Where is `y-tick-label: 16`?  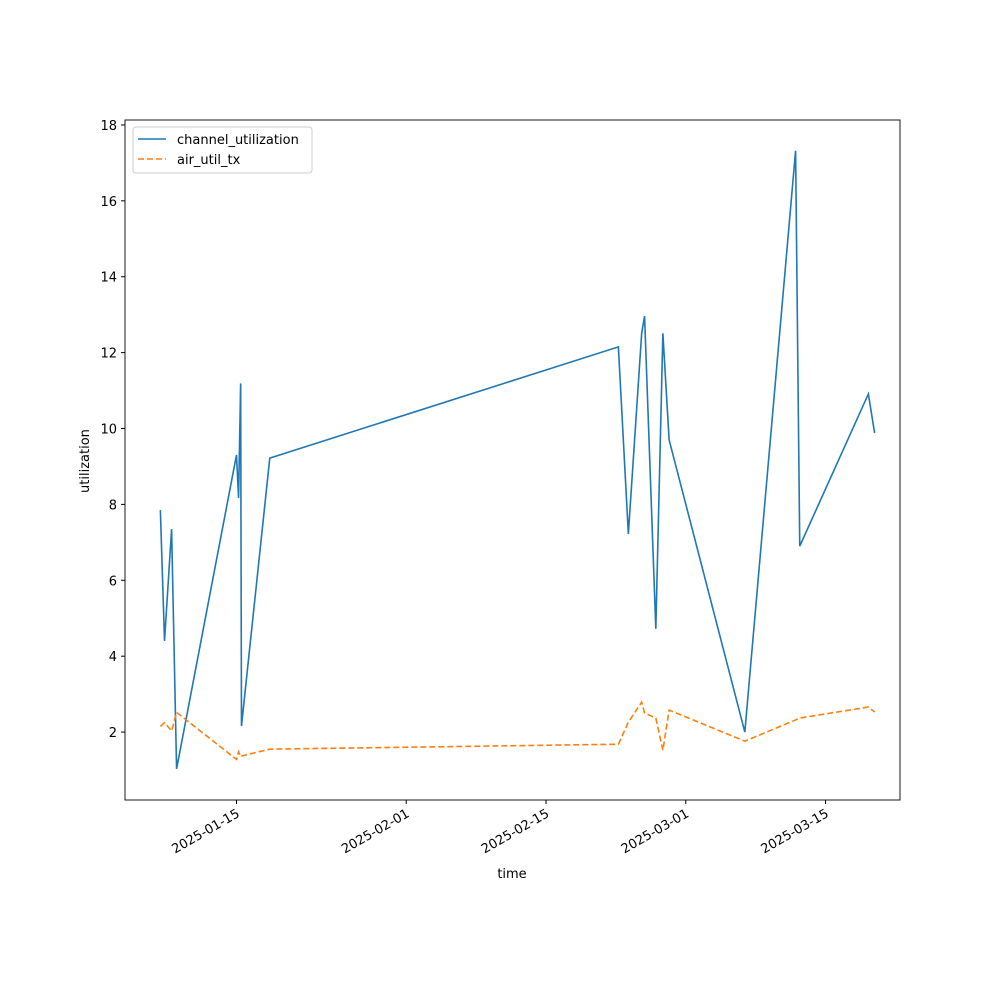 y-tick-label: 16 is located at coordinates (108, 202).